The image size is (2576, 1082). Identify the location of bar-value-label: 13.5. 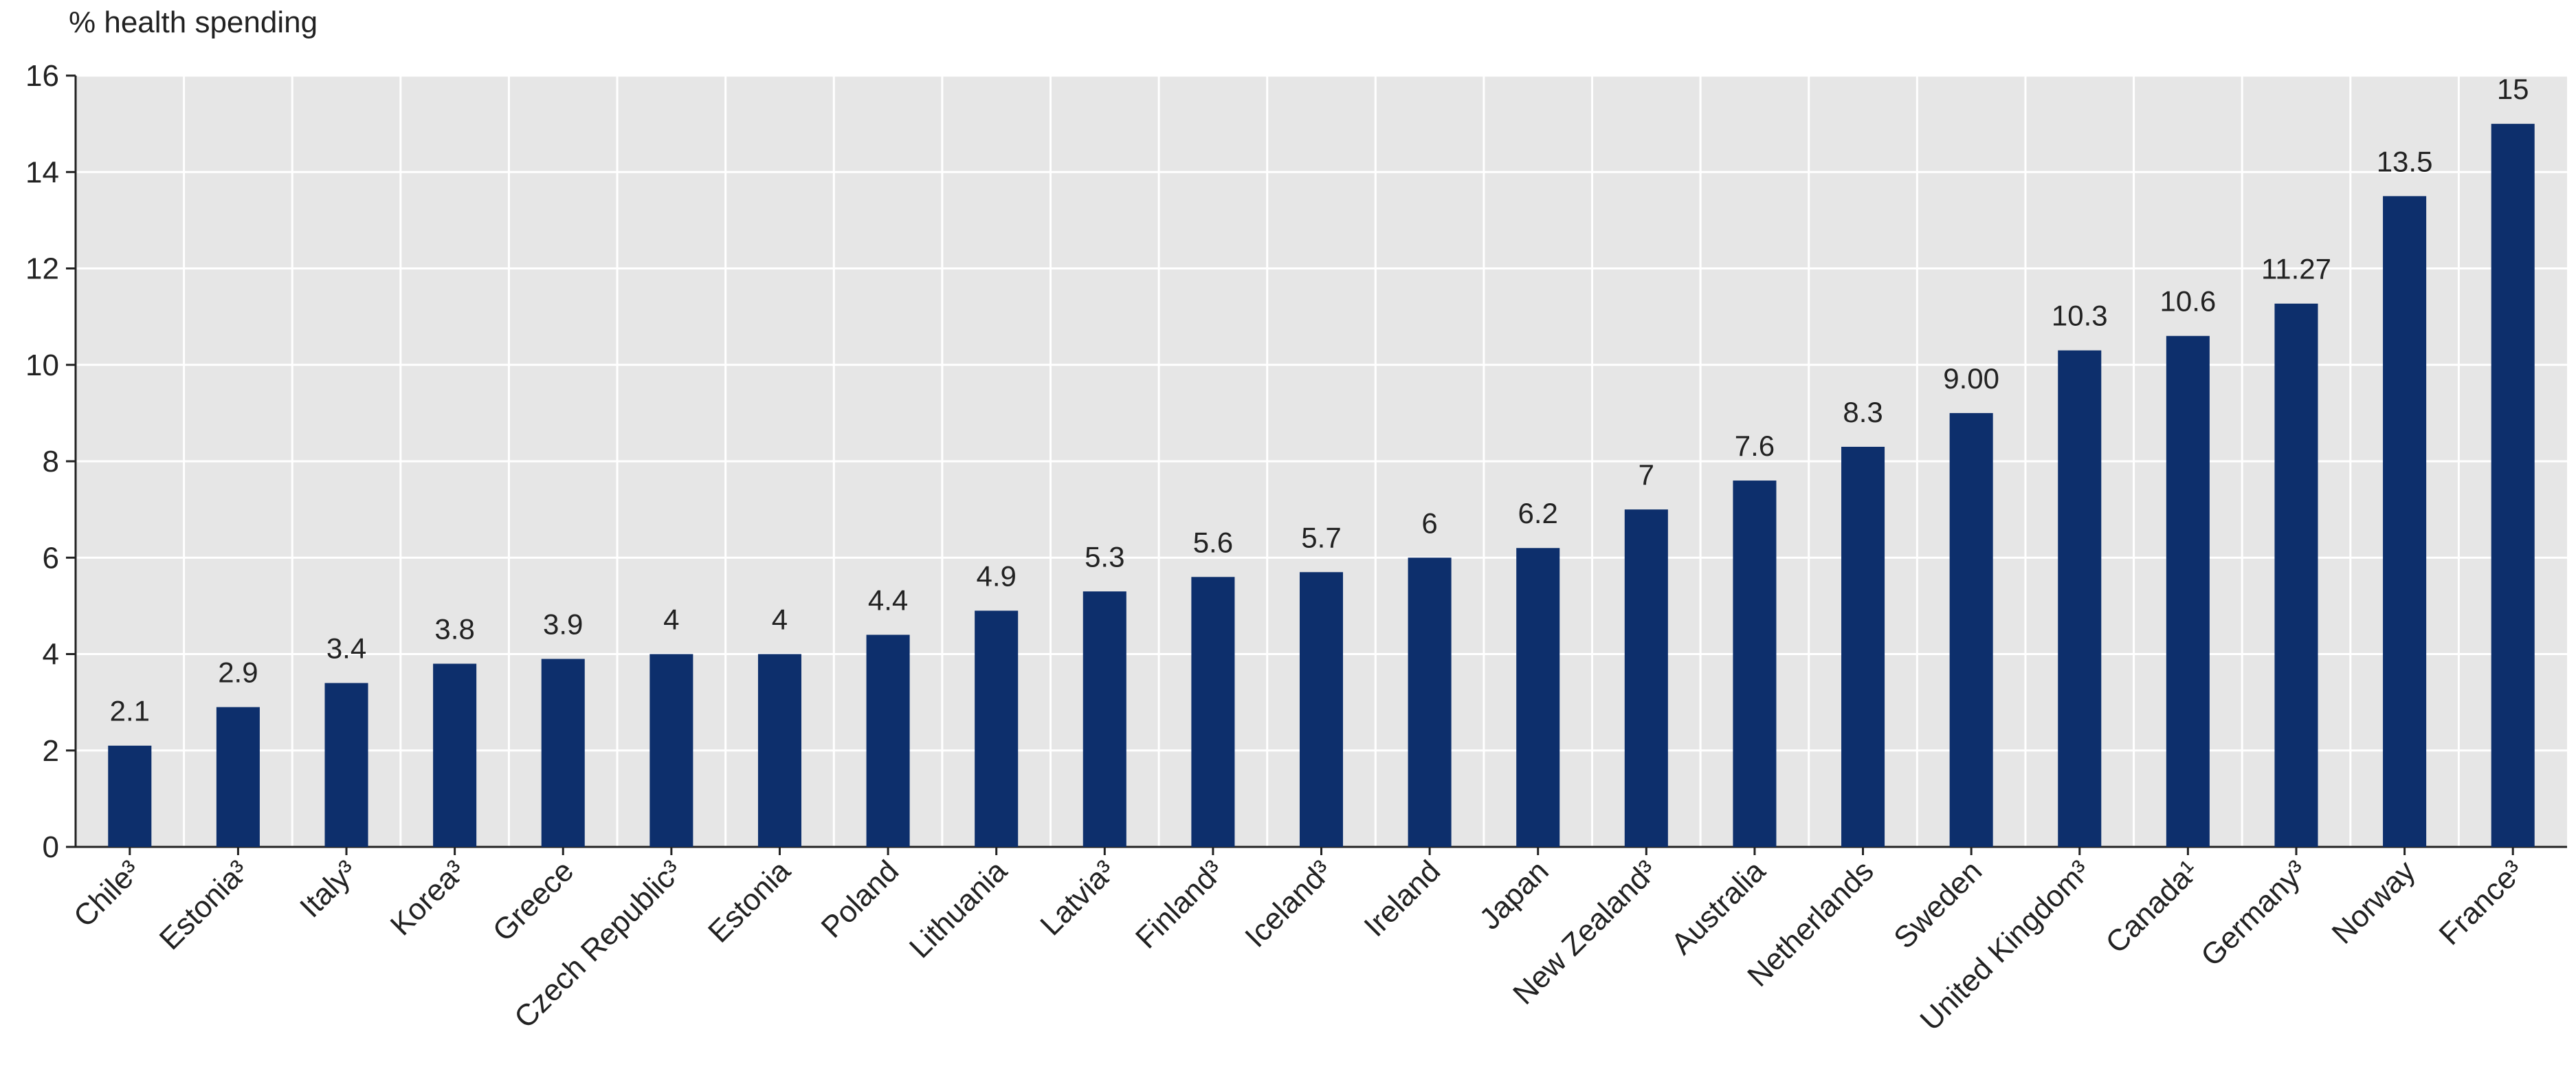
(2405, 161).